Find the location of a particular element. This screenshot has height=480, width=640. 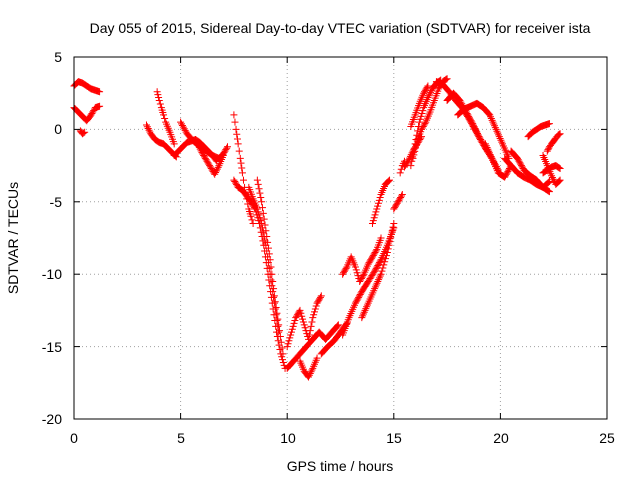

series-arc-i is located at coordinates (243, 169).